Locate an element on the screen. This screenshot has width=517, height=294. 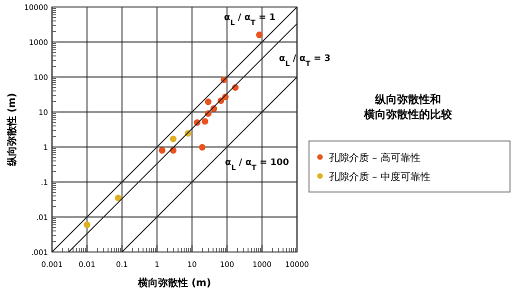
text: 纵向弥散性和横向弥散性的比较 is located at coordinates (408, 107).